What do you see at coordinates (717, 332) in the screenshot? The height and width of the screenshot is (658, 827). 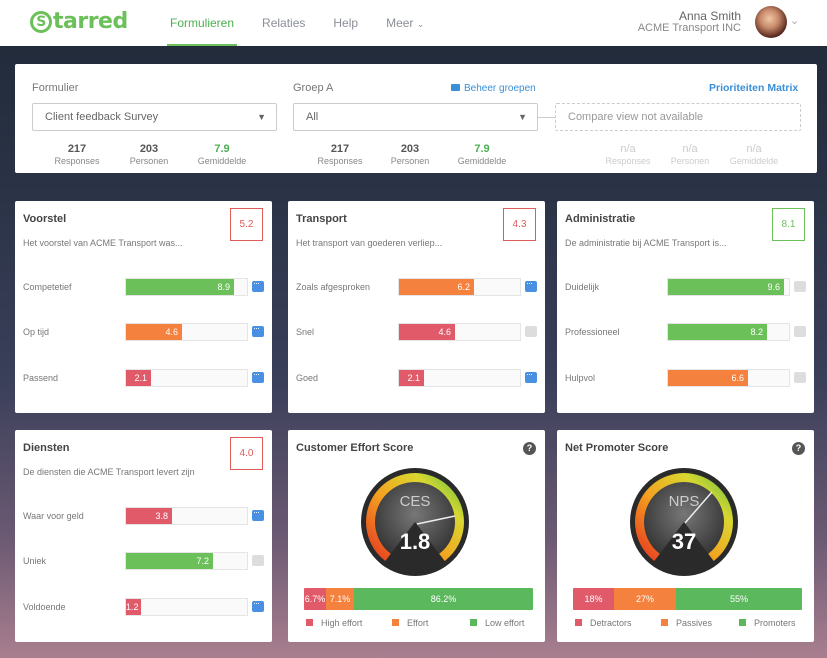 I see `score-bar: 8.2` at bounding box center [717, 332].